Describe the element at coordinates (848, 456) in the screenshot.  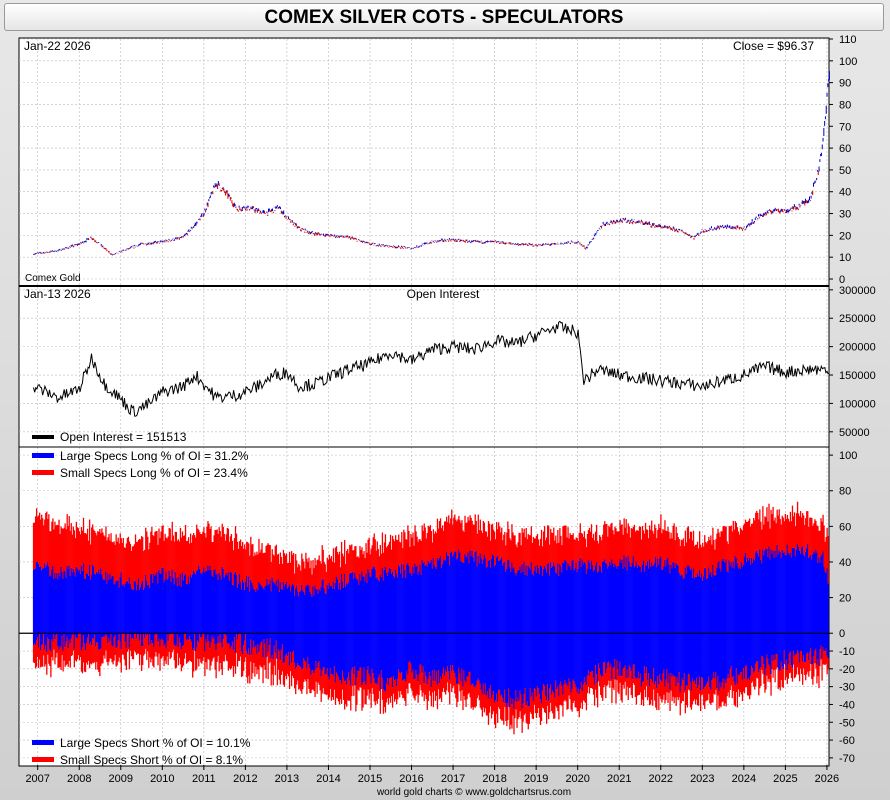
I see `cots-tick-label: 100` at that location.